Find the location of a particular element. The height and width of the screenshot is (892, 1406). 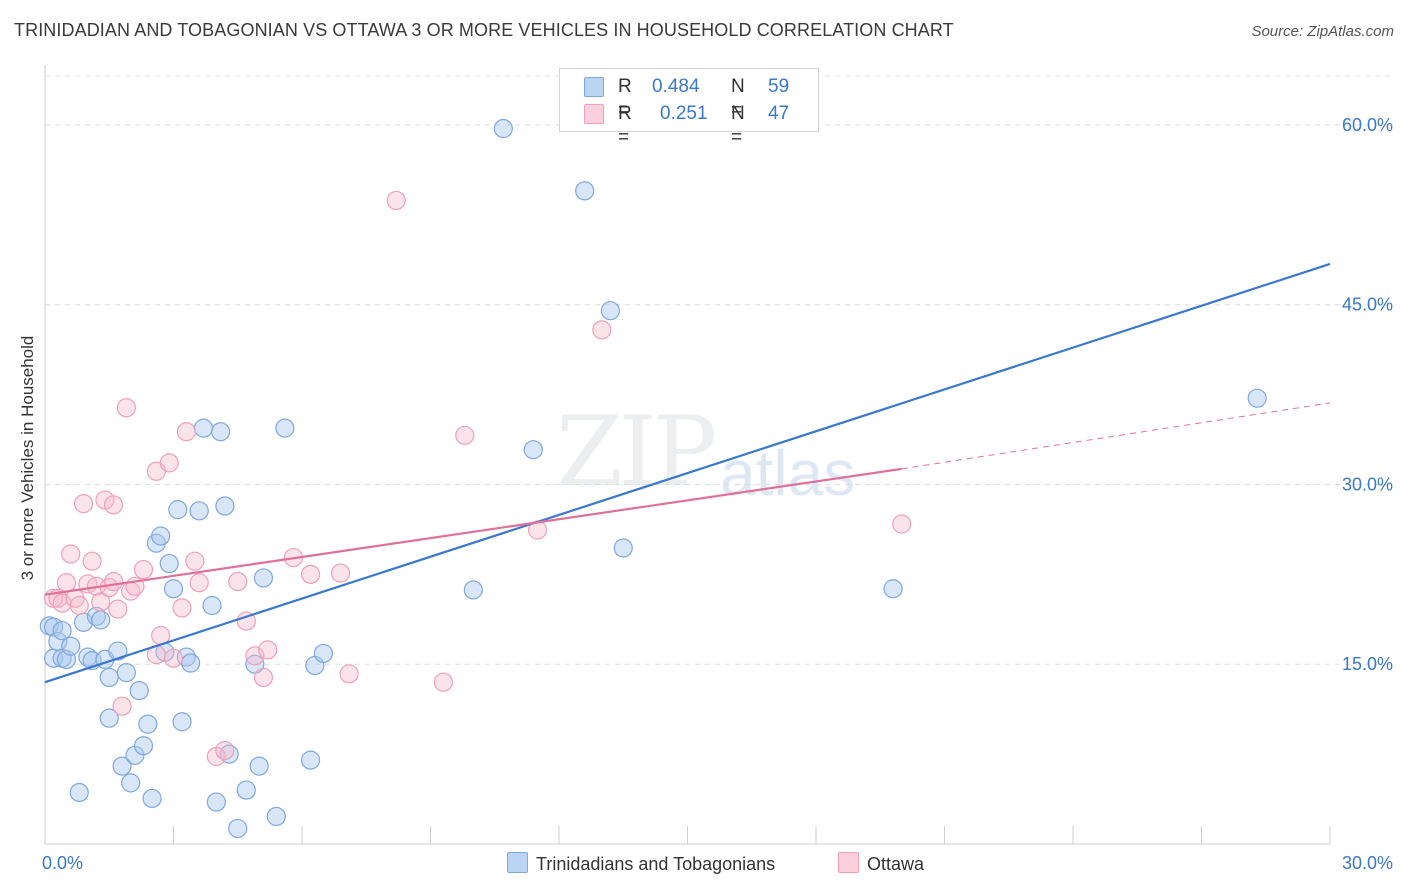

legend-n-value: 59 is located at coordinates (779, 86).